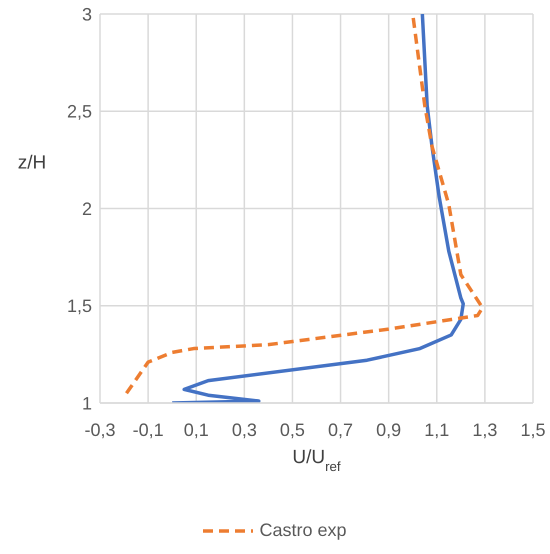 The width and height of the screenshot is (550, 554). I want to click on y-tick-label: 2,5, so click(79, 112).